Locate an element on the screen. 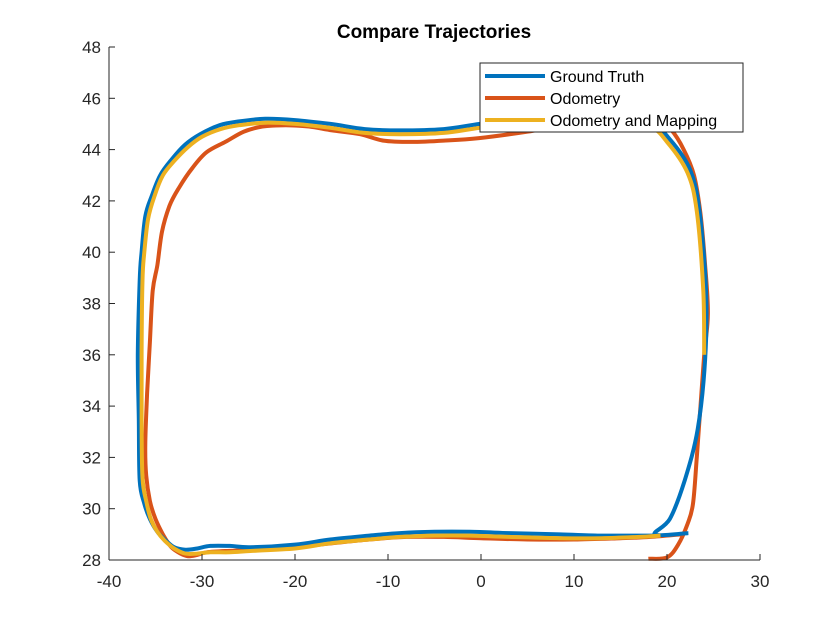 The image size is (840, 630). y-ticks: 28 30 32 34 36 38 40 42 44 46 48 is located at coordinates (98, 304).